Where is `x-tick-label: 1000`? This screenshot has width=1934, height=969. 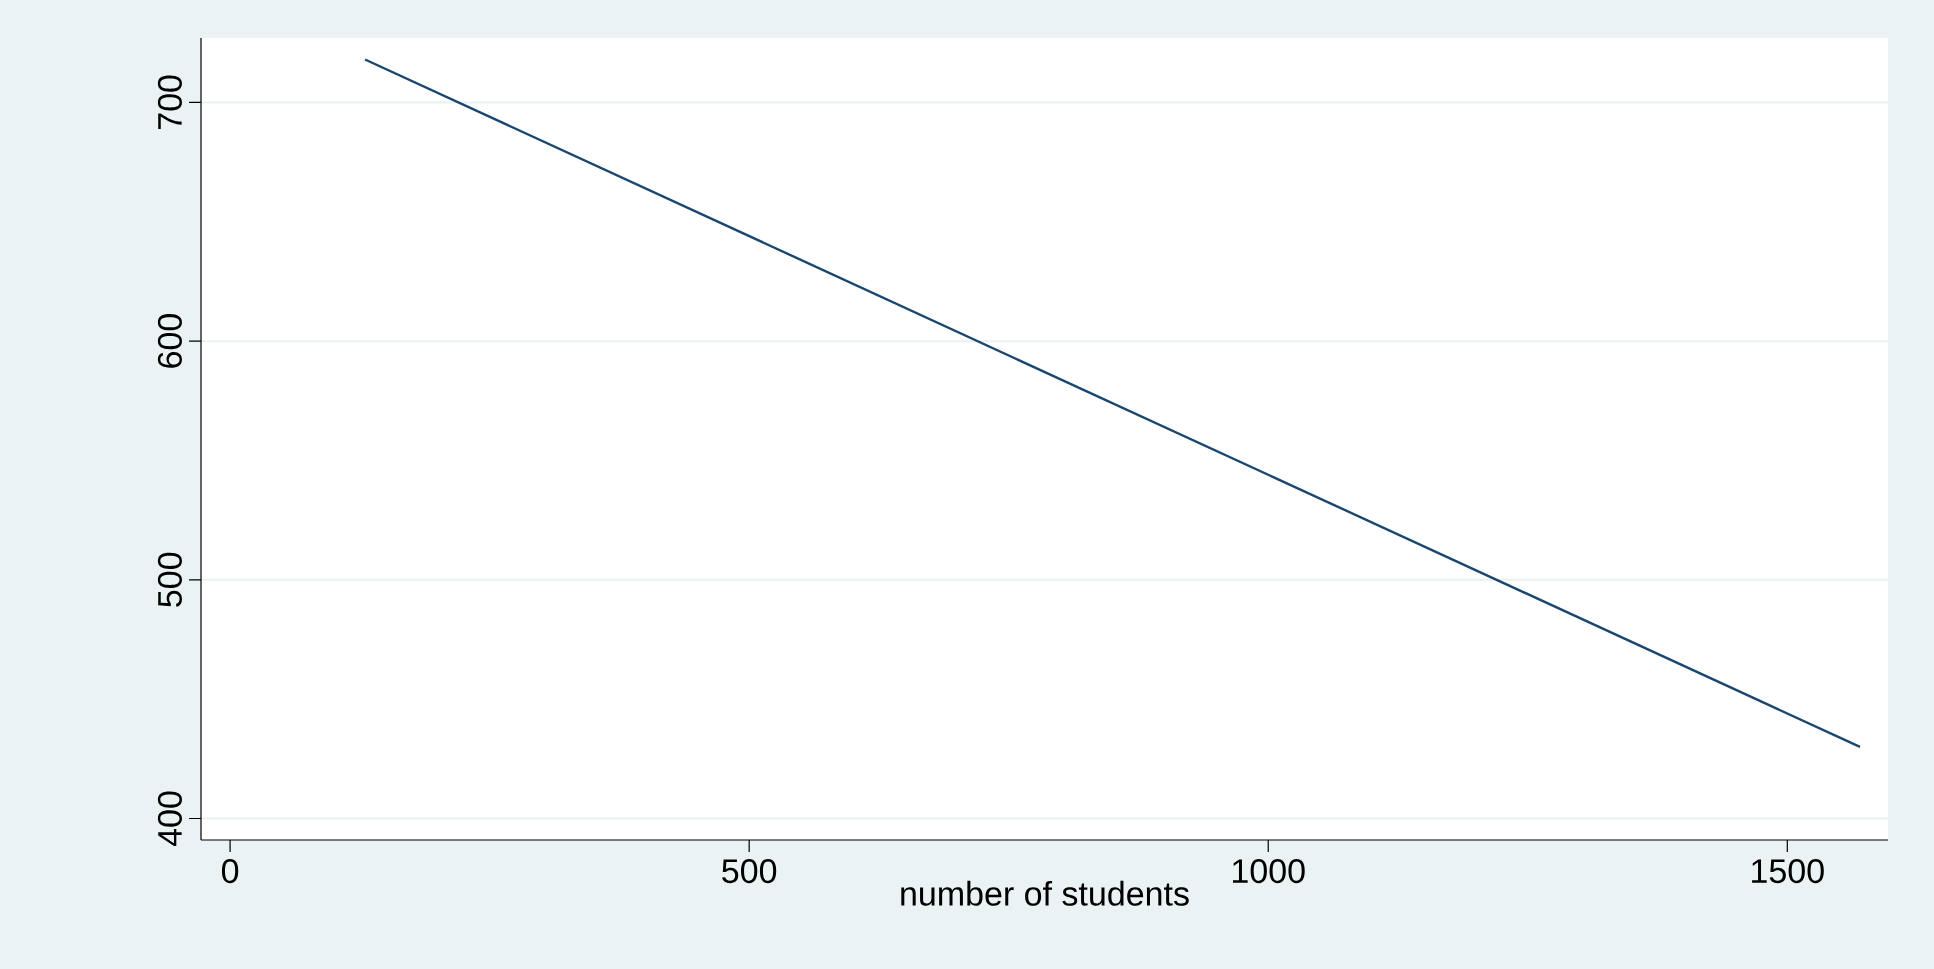
x-tick-label: 1000 is located at coordinates (1269, 871).